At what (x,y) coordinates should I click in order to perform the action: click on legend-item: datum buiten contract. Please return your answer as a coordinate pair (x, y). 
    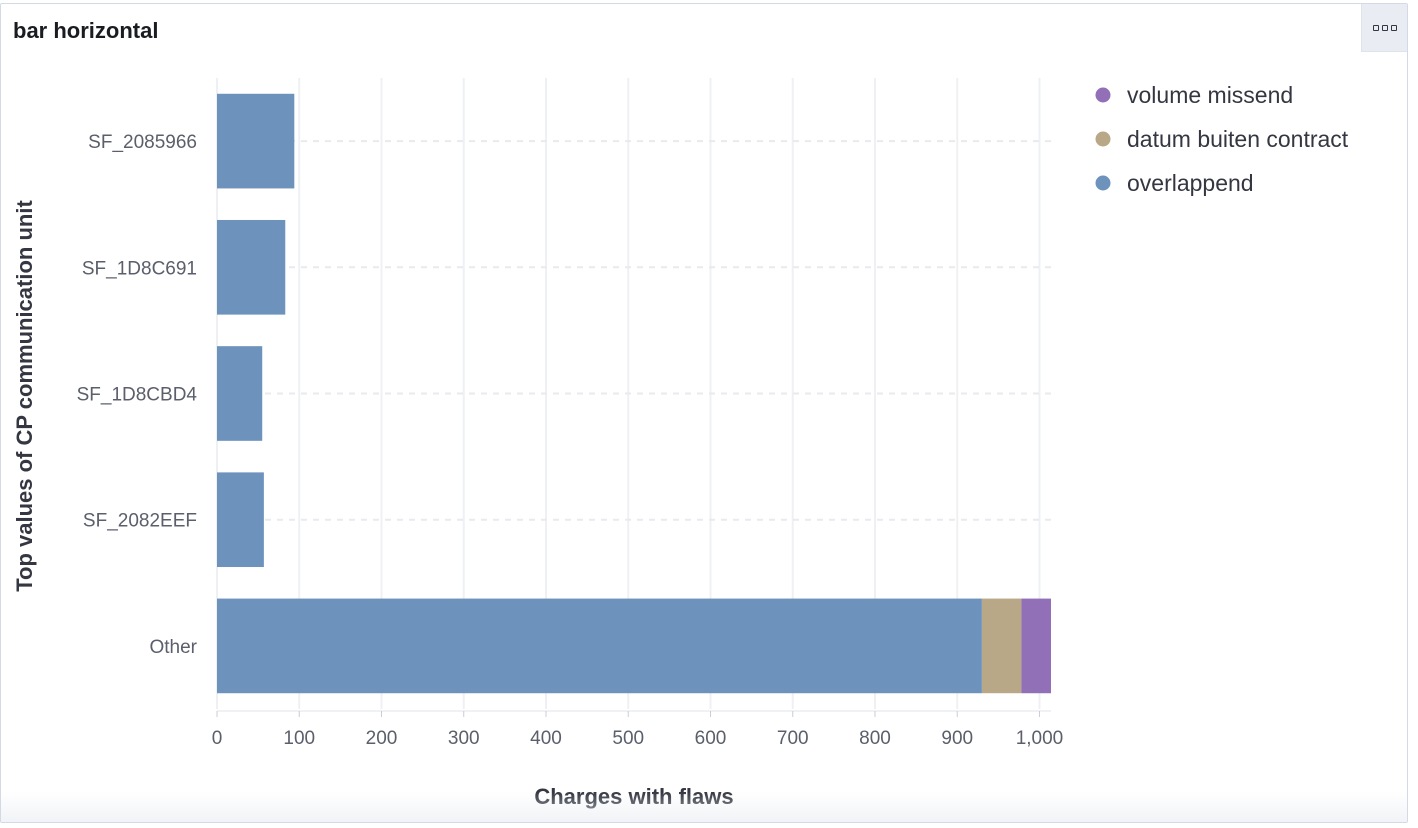
    Looking at the image, I should click on (1222, 139).